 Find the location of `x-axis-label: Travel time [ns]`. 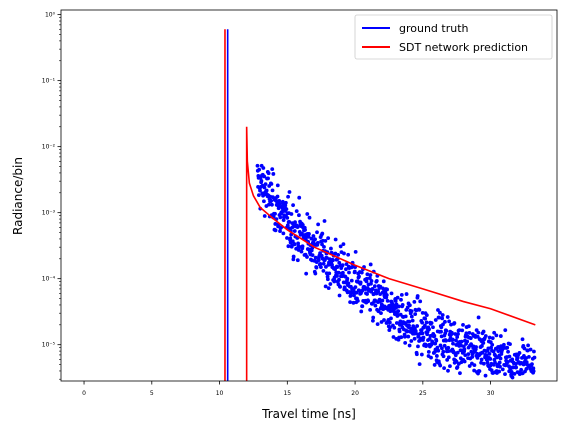

x-axis-label: Travel time [ns] is located at coordinates (308, 414).